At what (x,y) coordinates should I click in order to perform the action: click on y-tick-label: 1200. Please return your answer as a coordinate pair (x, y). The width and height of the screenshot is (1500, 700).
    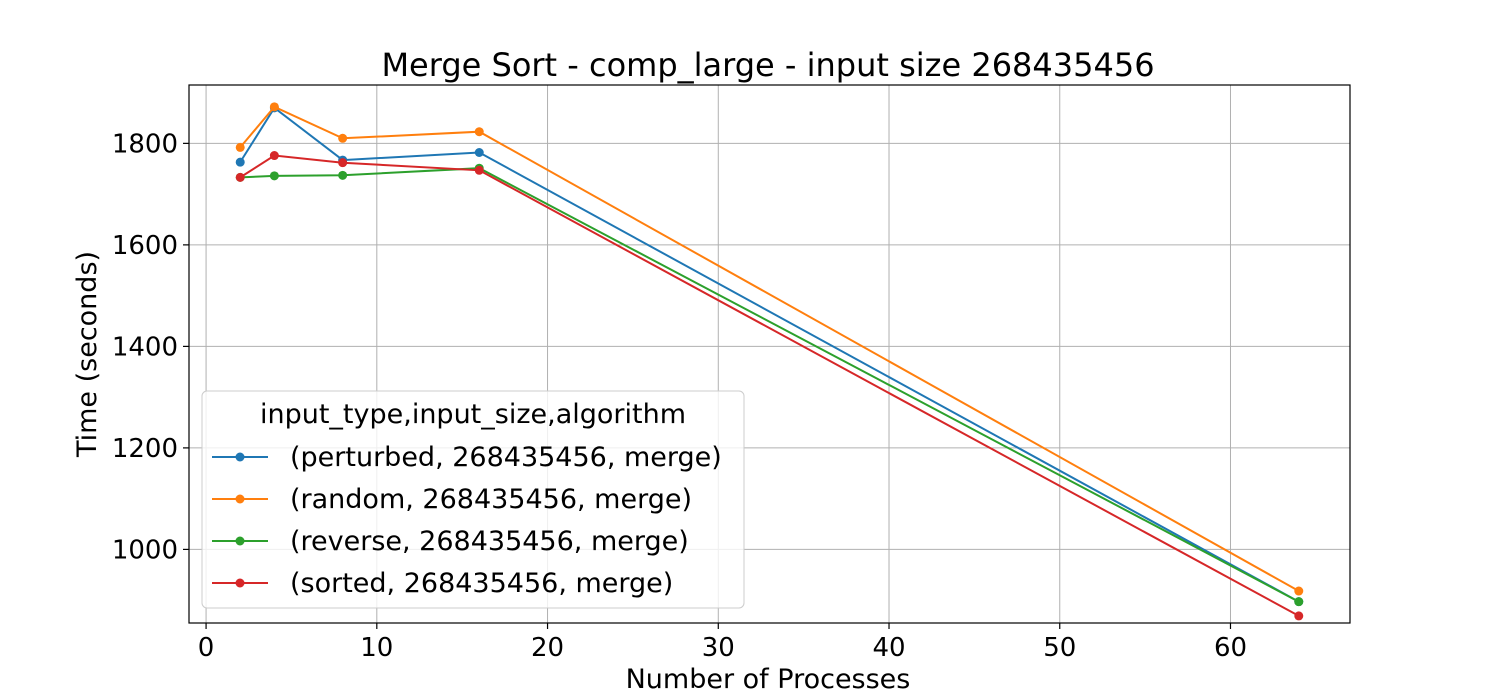
    Looking at the image, I should click on (145, 449).